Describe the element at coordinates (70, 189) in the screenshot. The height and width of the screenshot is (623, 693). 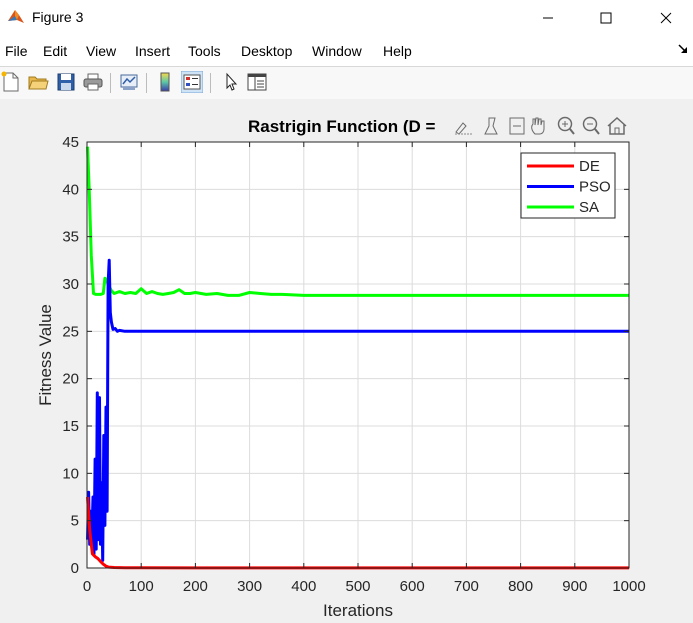
I see `y-tick-label: 40` at that location.